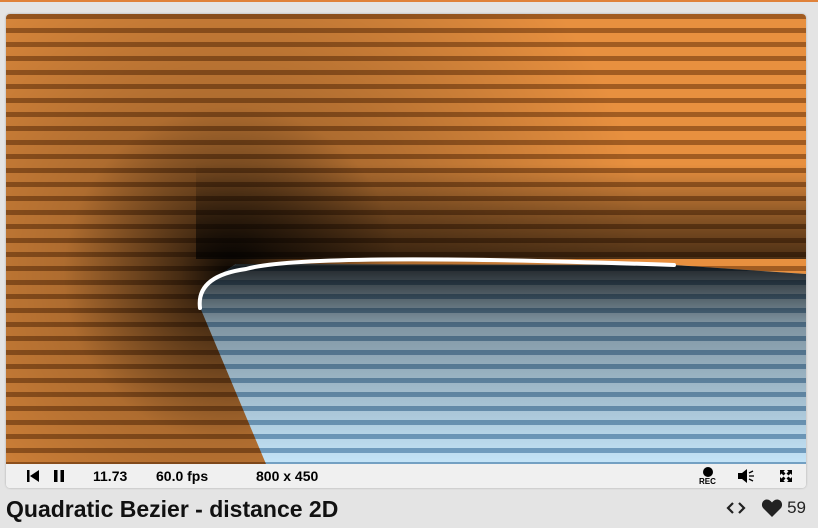 The width and height of the screenshot is (818, 528). What do you see at coordinates (409, 1) in the screenshot?
I see `top-accent-bar` at bounding box center [409, 1].